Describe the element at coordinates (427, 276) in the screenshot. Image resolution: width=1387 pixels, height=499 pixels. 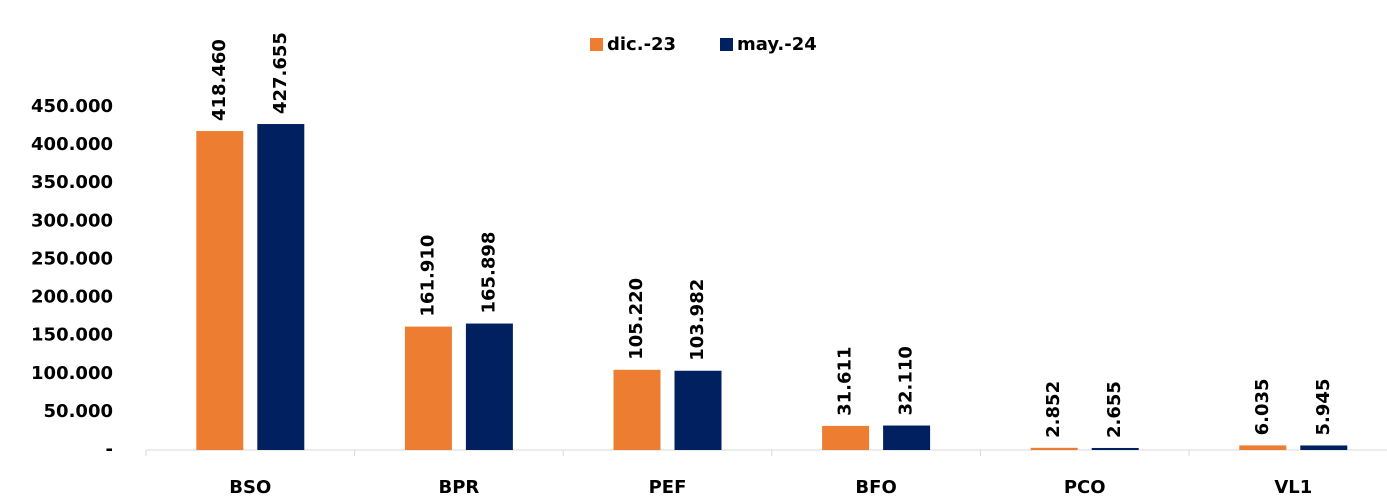
I see `data-label: 161.910` at that location.